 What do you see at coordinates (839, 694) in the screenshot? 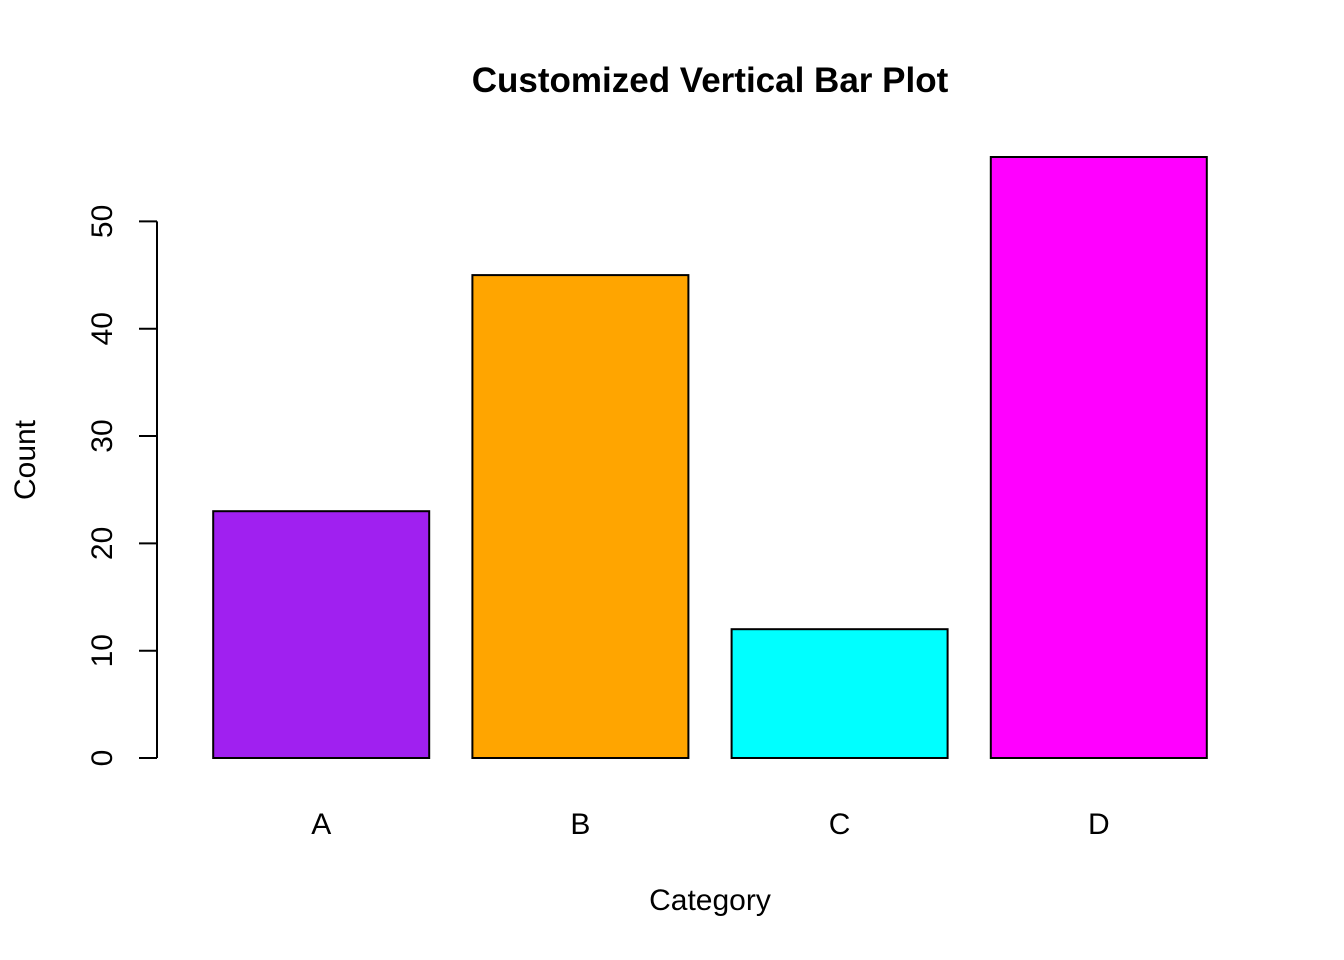
I see `bar-c` at bounding box center [839, 694].